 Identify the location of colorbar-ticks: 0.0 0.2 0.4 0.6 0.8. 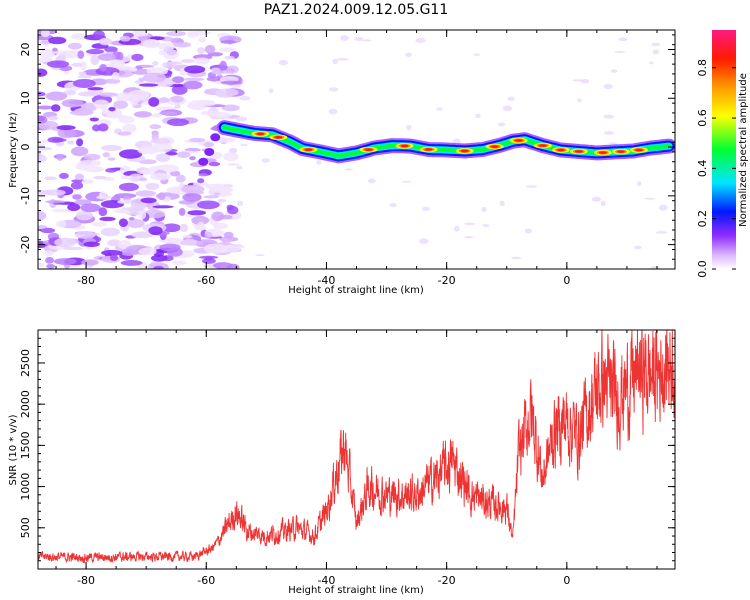
(716, 168).